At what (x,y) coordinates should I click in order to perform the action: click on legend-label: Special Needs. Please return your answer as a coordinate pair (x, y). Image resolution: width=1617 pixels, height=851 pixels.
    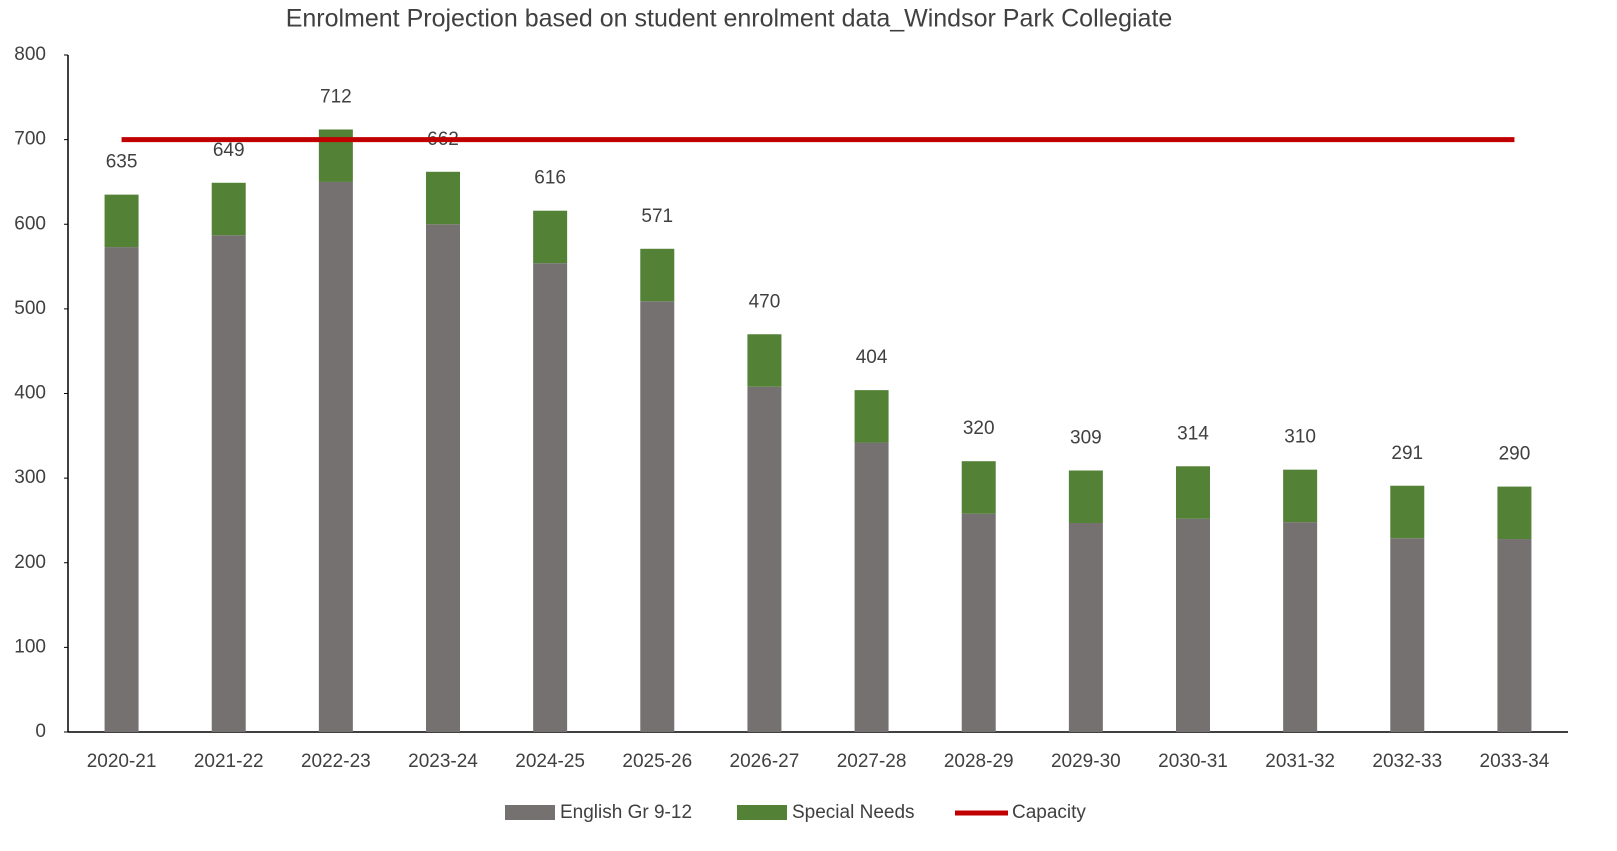
    Looking at the image, I should click on (853, 812).